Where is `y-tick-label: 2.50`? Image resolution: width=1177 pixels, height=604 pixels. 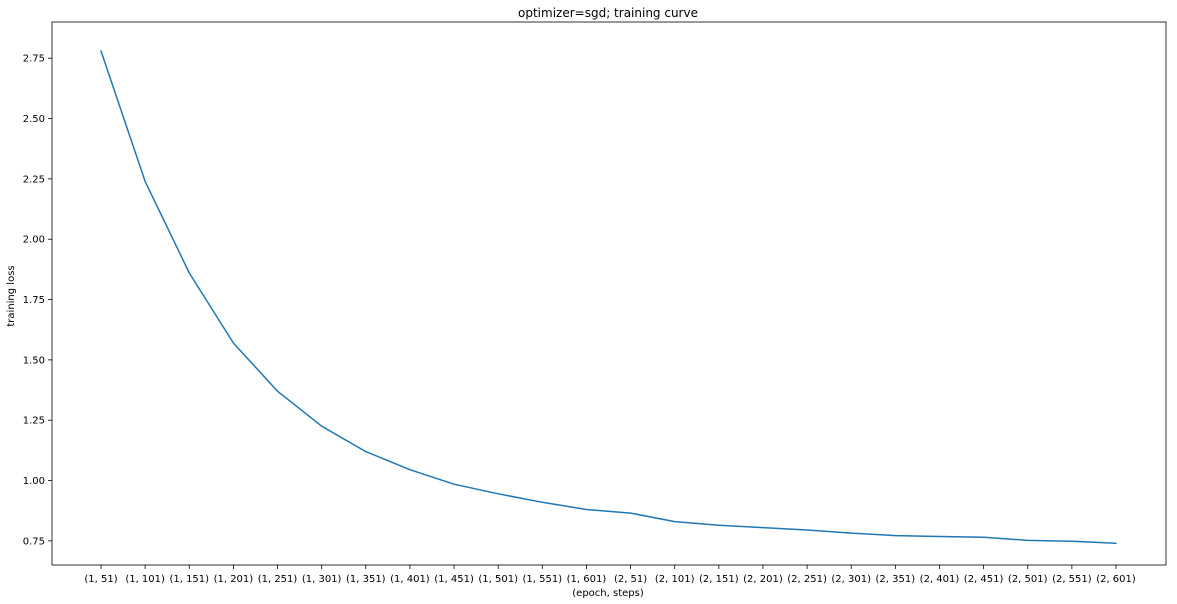
y-tick-label: 2.50 is located at coordinates (34, 119).